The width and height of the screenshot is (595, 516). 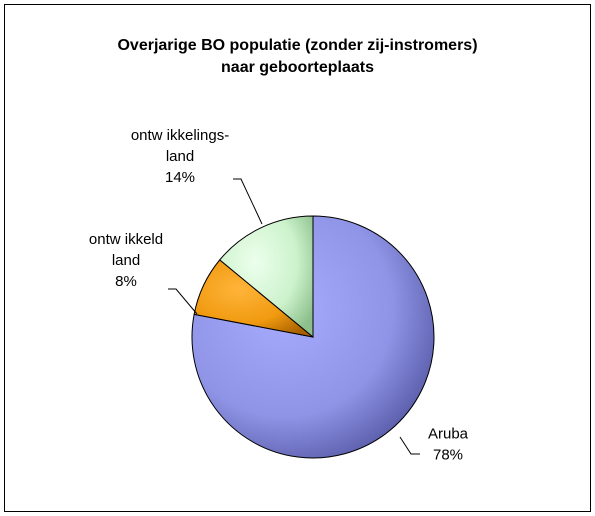 What do you see at coordinates (448, 455) in the screenshot?
I see `slice-label-1-line-2: 78%` at bounding box center [448, 455].